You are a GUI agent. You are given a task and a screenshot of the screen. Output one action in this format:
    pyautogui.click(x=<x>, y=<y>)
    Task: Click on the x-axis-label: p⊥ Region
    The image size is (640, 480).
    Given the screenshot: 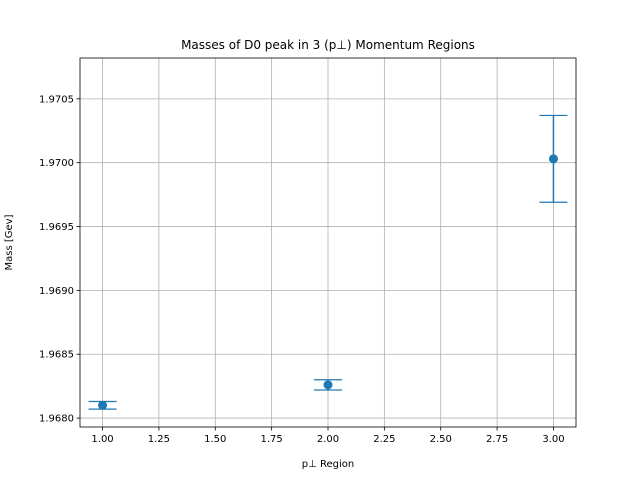 What is the action you would take?
    pyautogui.click(x=328, y=464)
    